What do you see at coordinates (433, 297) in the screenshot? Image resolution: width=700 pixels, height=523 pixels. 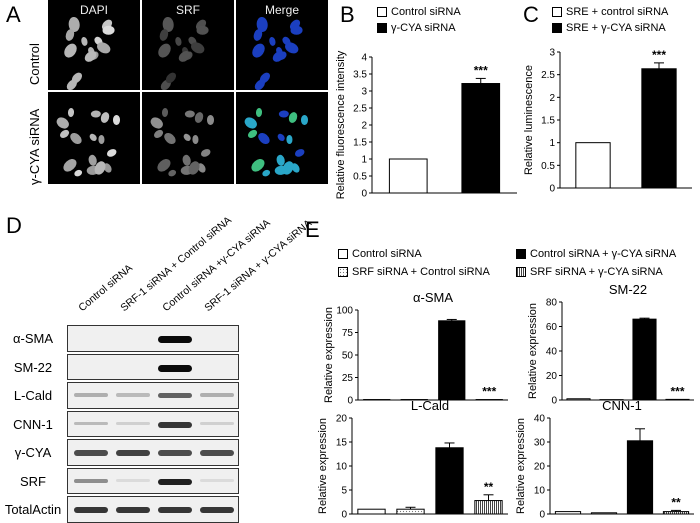 I see `subplot-title: α-SMA` at bounding box center [433, 297].